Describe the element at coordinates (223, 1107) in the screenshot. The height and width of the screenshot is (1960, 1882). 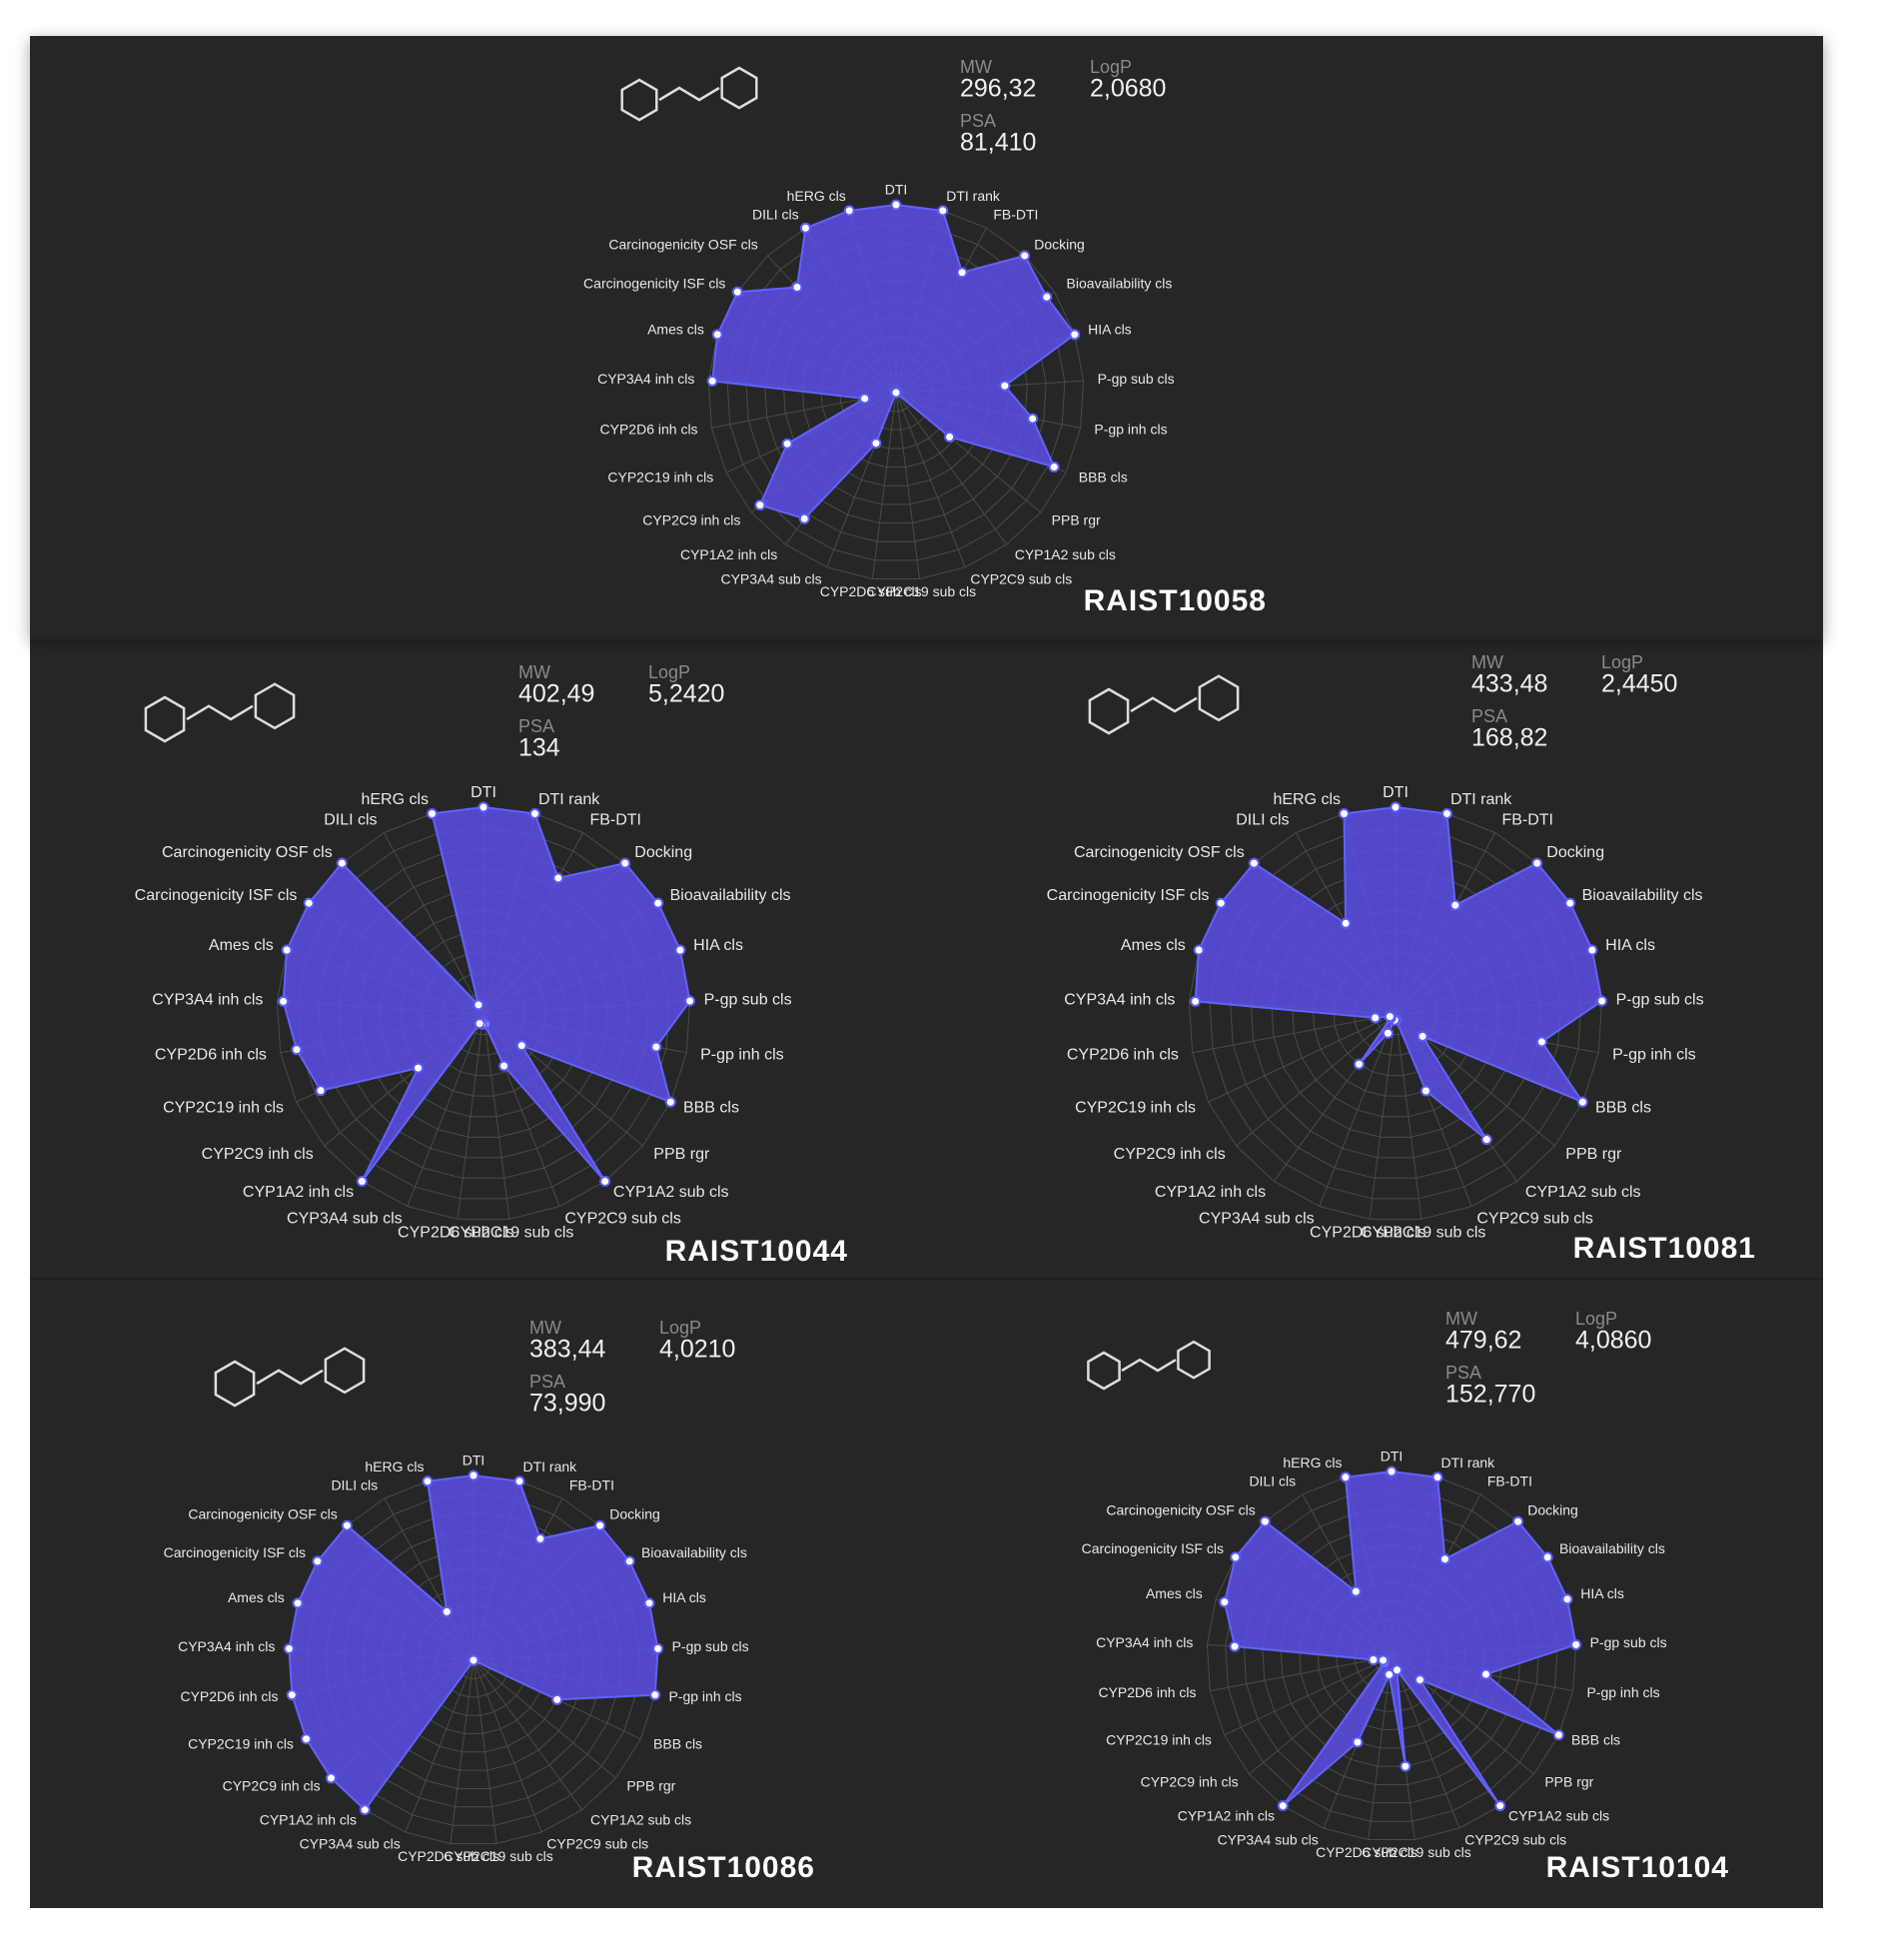
I see `axis-label: CYP2C19 inh cls` at that location.